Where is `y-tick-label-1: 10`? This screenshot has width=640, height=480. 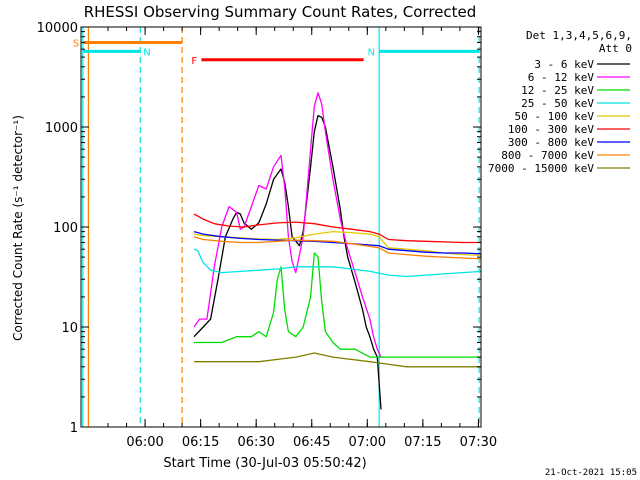 y-tick-label-1: 10 is located at coordinates (69, 328).